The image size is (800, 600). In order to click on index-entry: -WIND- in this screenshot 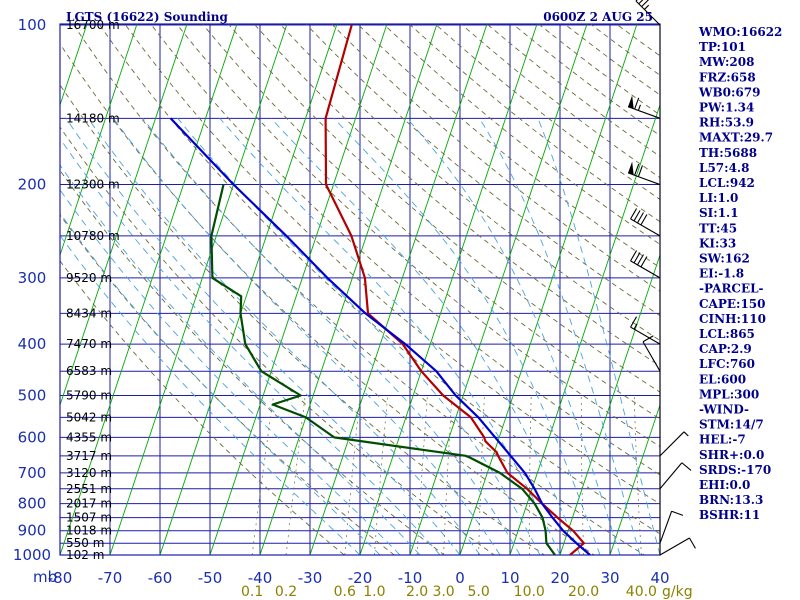, I will do `click(724, 410)`.